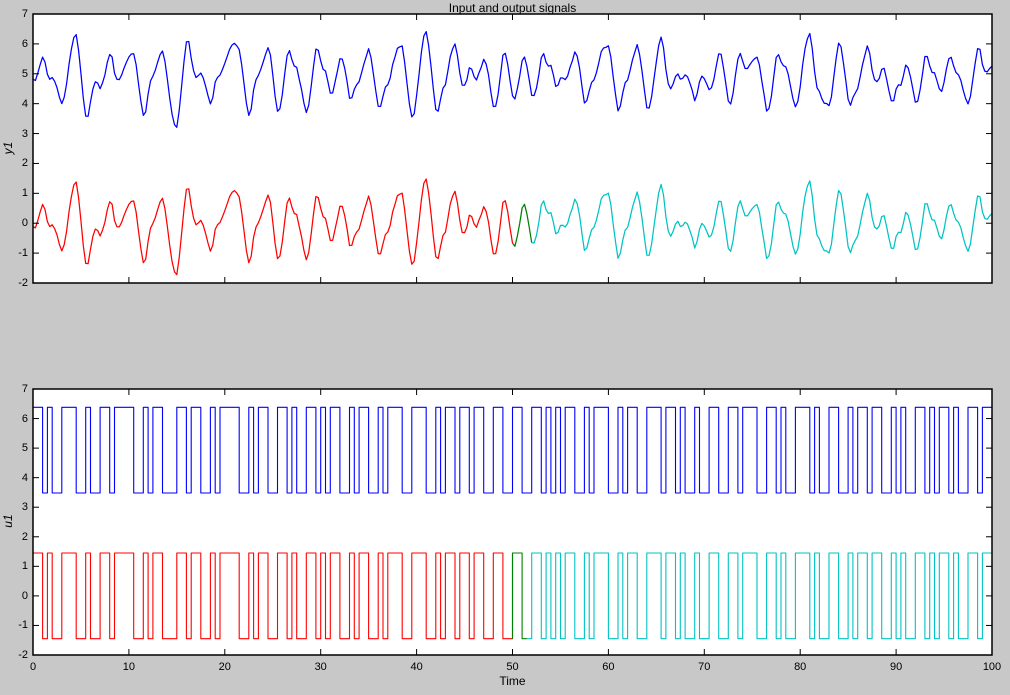 This screenshot has height=695, width=1010. What do you see at coordinates (512, 667) in the screenshot?
I see `x-tick-label: 50` at bounding box center [512, 667].